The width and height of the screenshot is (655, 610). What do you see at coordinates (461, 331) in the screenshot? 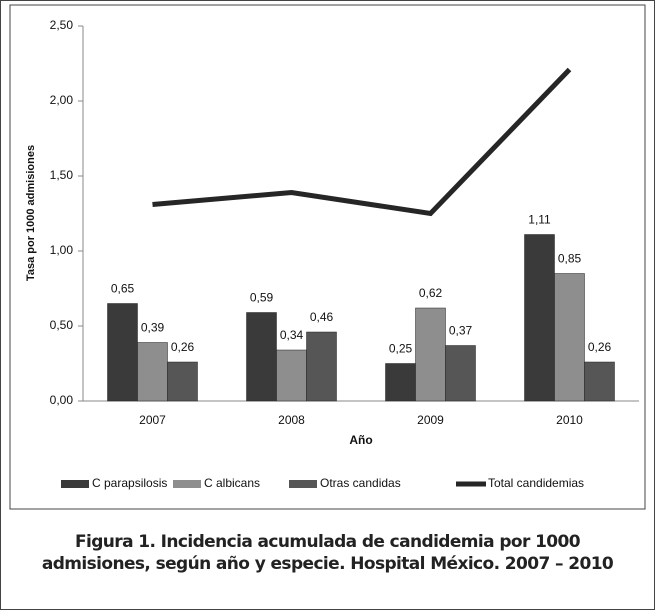
I see `value-label: 0,37` at bounding box center [461, 331].